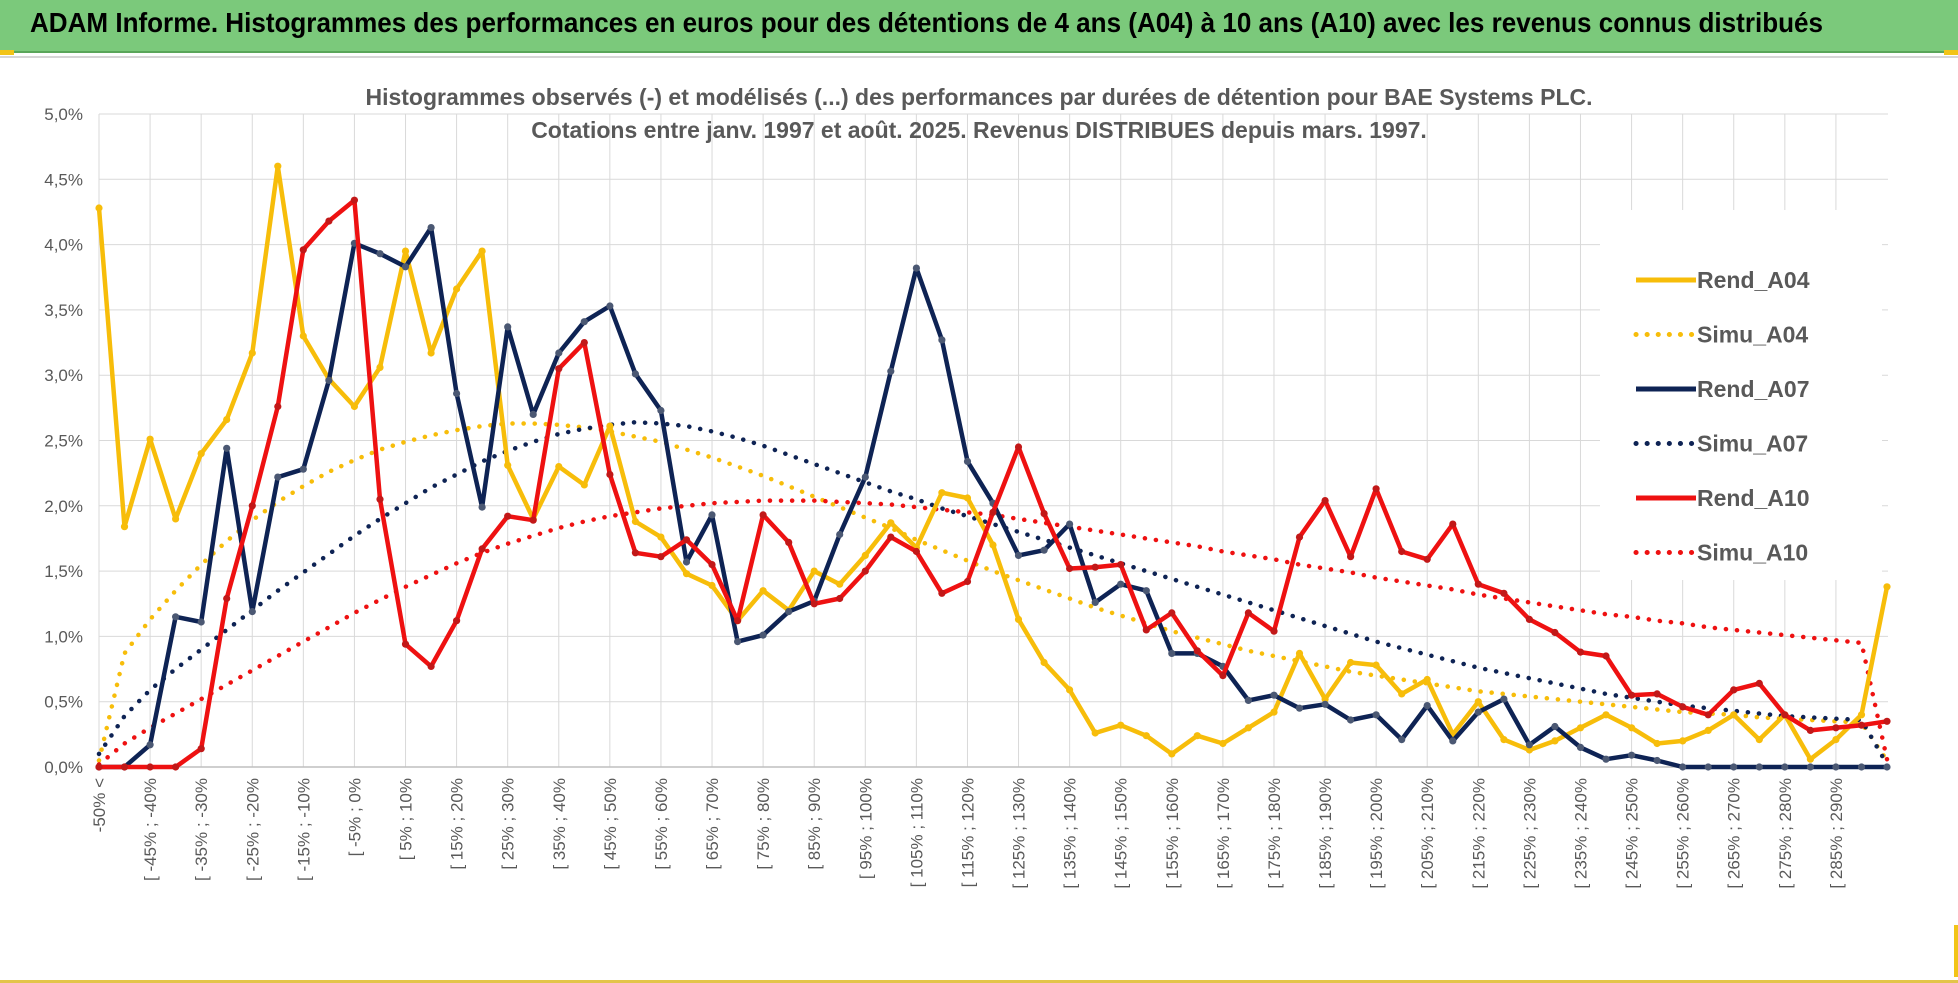  What do you see at coordinates (1752, 335) in the screenshot?
I see `legend-label-simu-a04: Simu_A04` at bounding box center [1752, 335].